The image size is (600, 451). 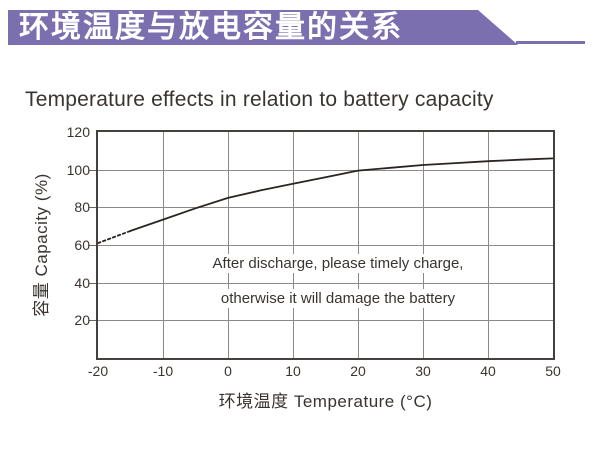 I want to click on y-axis-title: 容量 Capacity (%), so click(x=41, y=245).